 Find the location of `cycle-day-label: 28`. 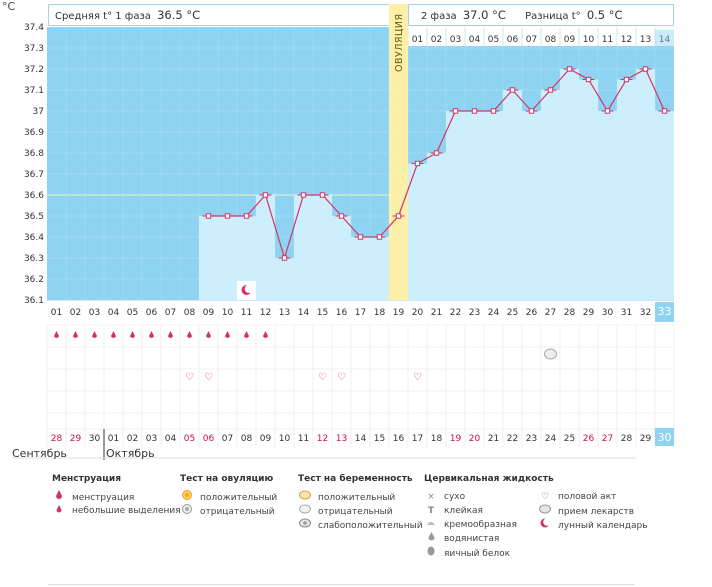

cycle-day-label: 28 is located at coordinates (570, 313).